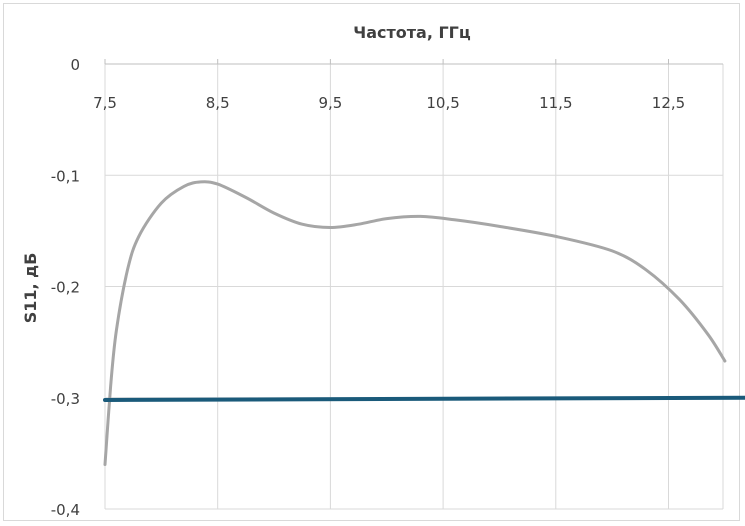 The width and height of the screenshot is (745, 526). Describe the element at coordinates (442, 103) in the screenshot. I see `x-tick-label: 10,5` at that location.